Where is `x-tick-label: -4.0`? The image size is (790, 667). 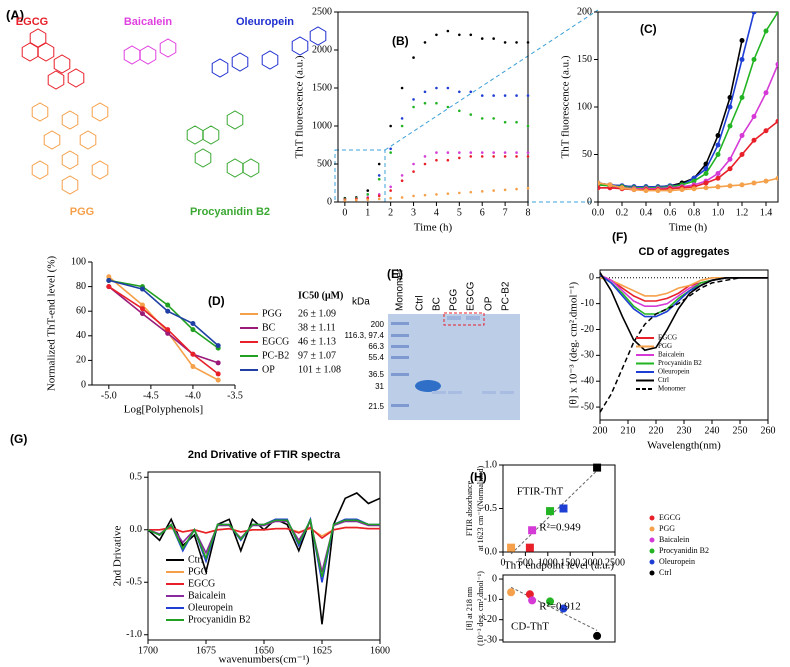 x-tick-label: -4.0 is located at coordinates (193, 395).